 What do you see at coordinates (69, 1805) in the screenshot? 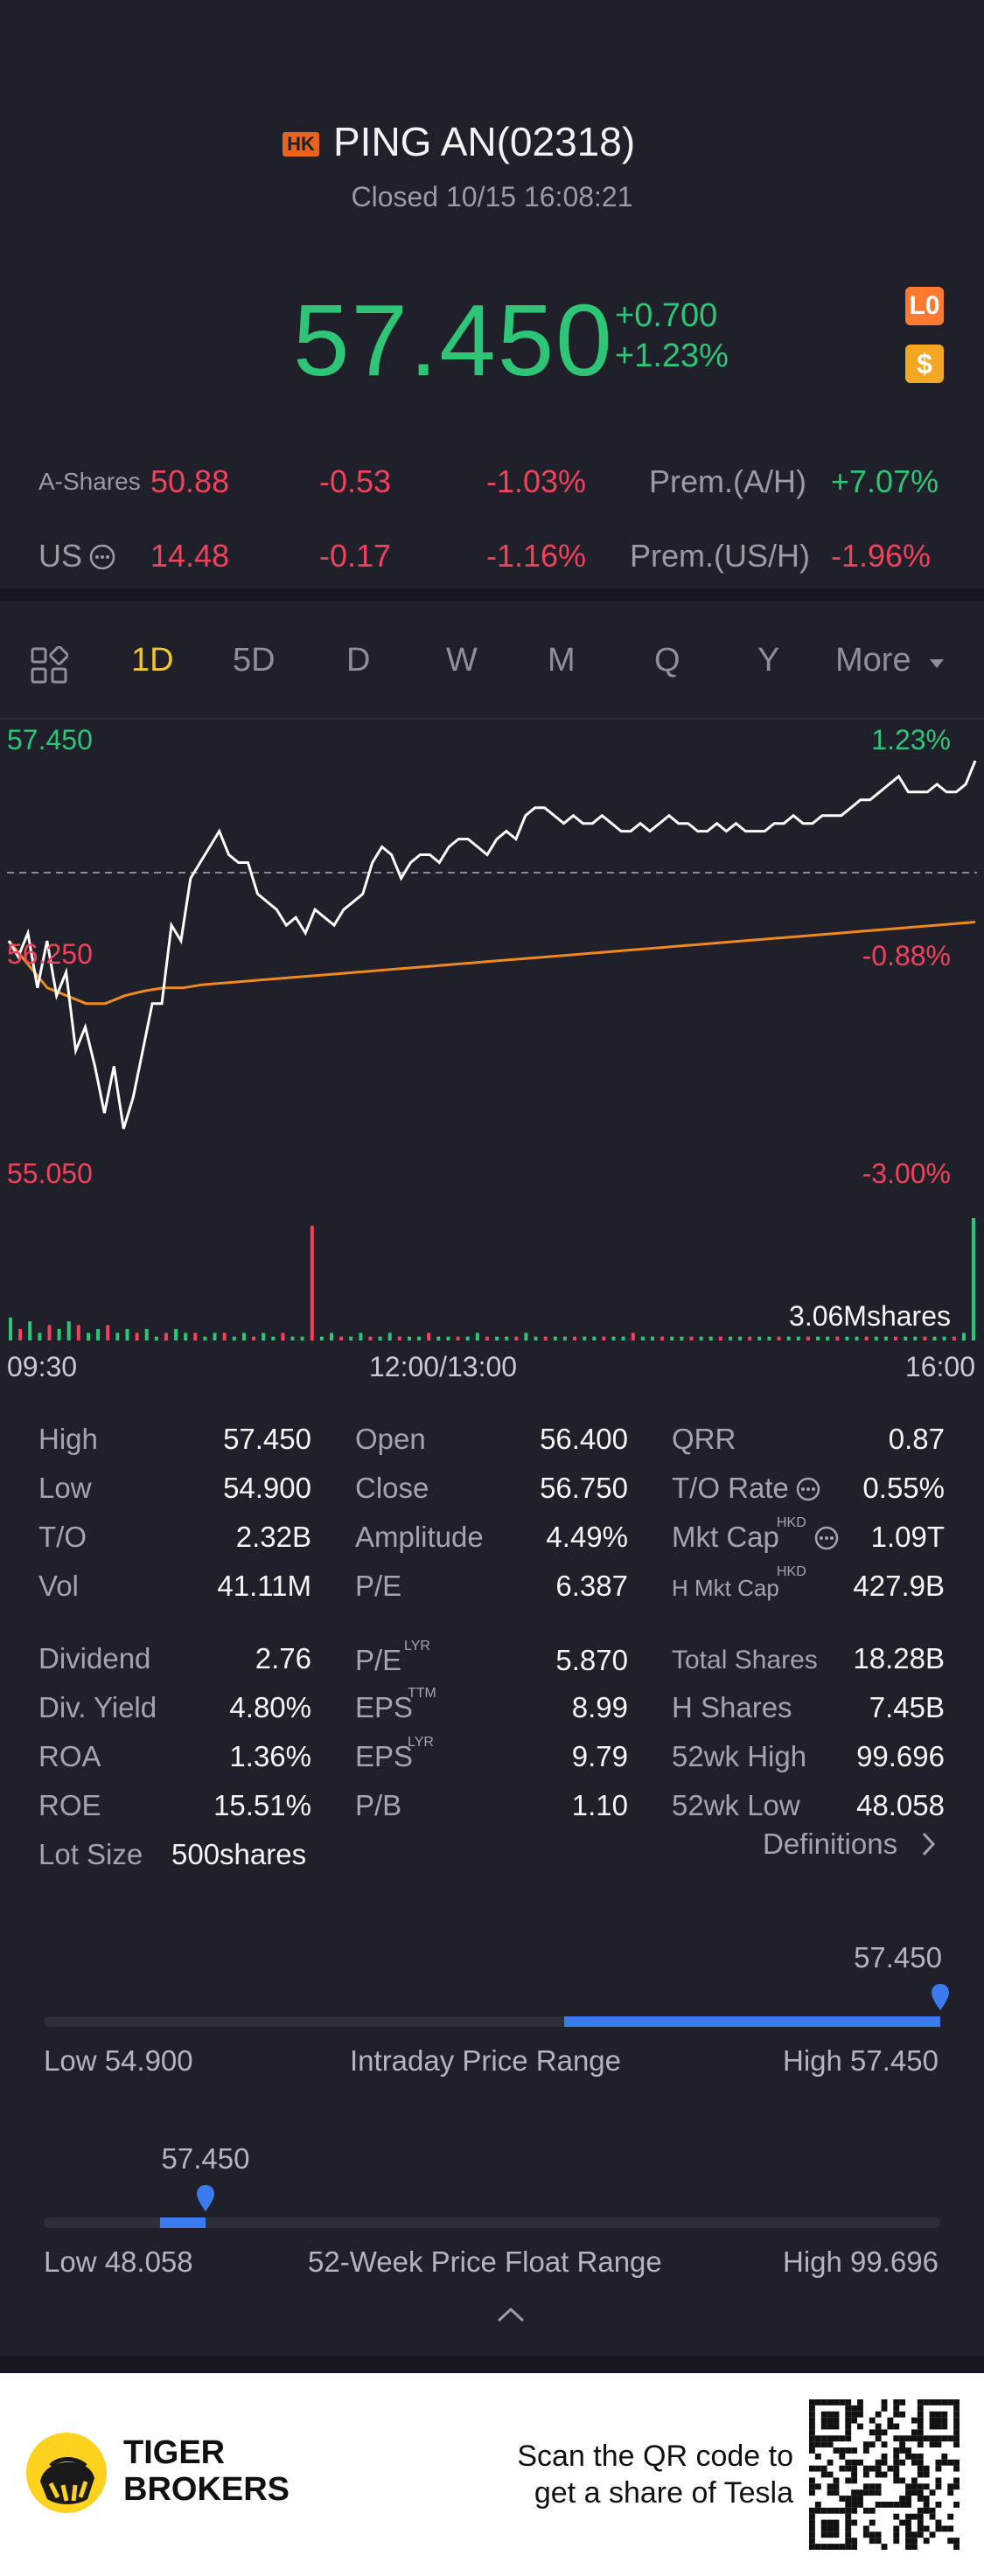
I see `stat-label-0-7: ROE` at bounding box center [69, 1805].